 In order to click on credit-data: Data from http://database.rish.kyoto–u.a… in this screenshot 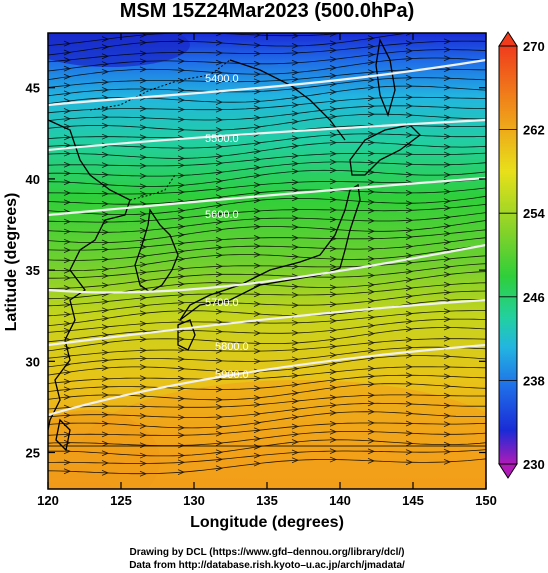, I will do `click(267, 565)`.